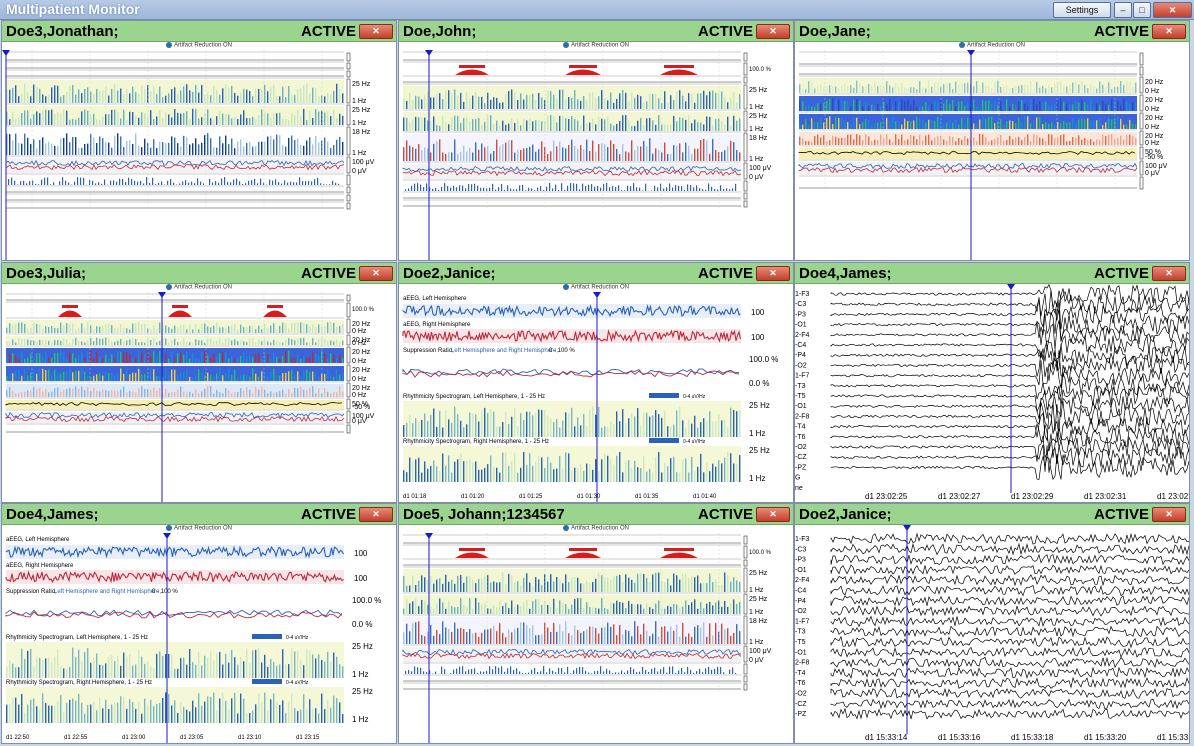 The image size is (1194, 746). Describe the element at coordinates (359, 171) in the screenshot. I see `scale-uv0: 0 μV` at that location.